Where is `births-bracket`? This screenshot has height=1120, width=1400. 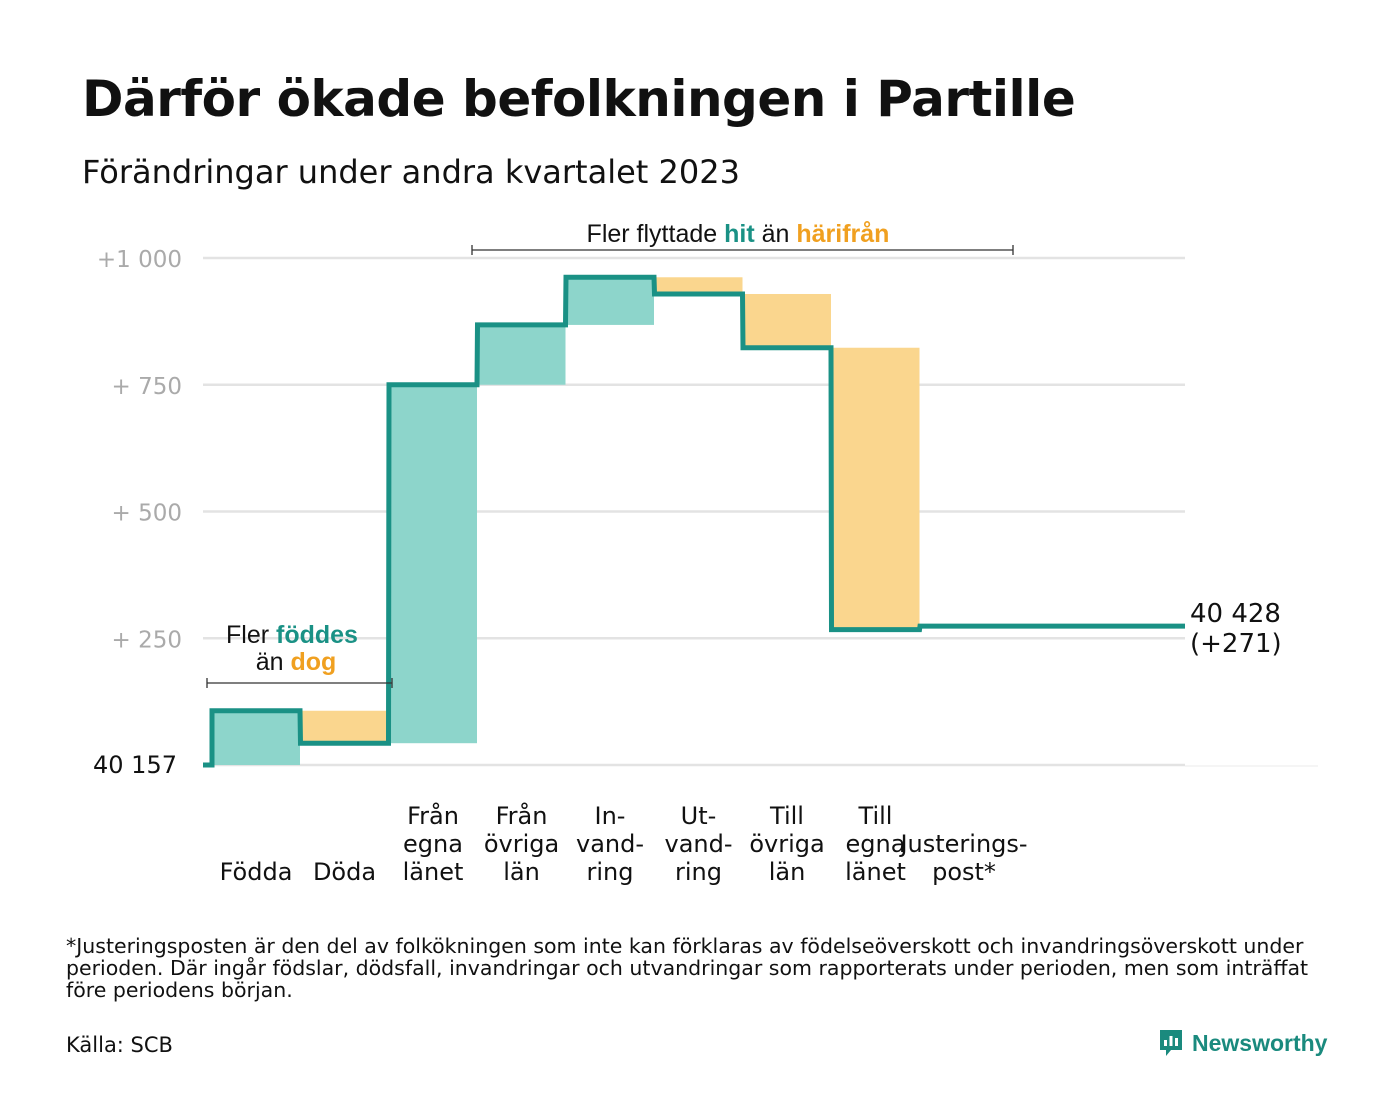 births-bracket is located at coordinates (299, 683).